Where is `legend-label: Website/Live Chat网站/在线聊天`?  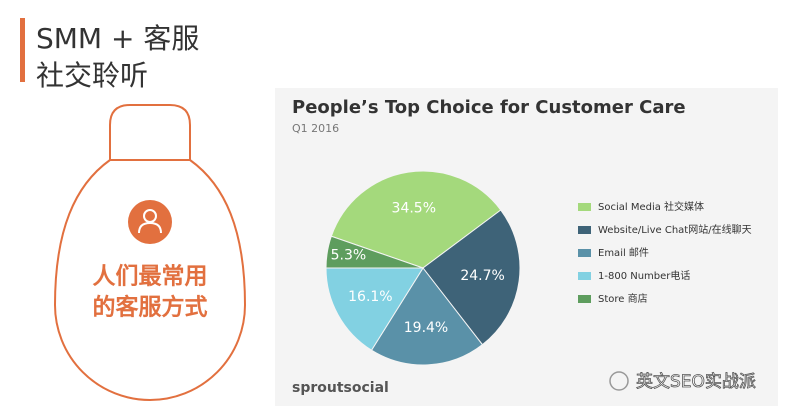
legend-label: Website/Live Chat网站/在线聊天 is located at coordinates (675, 229).